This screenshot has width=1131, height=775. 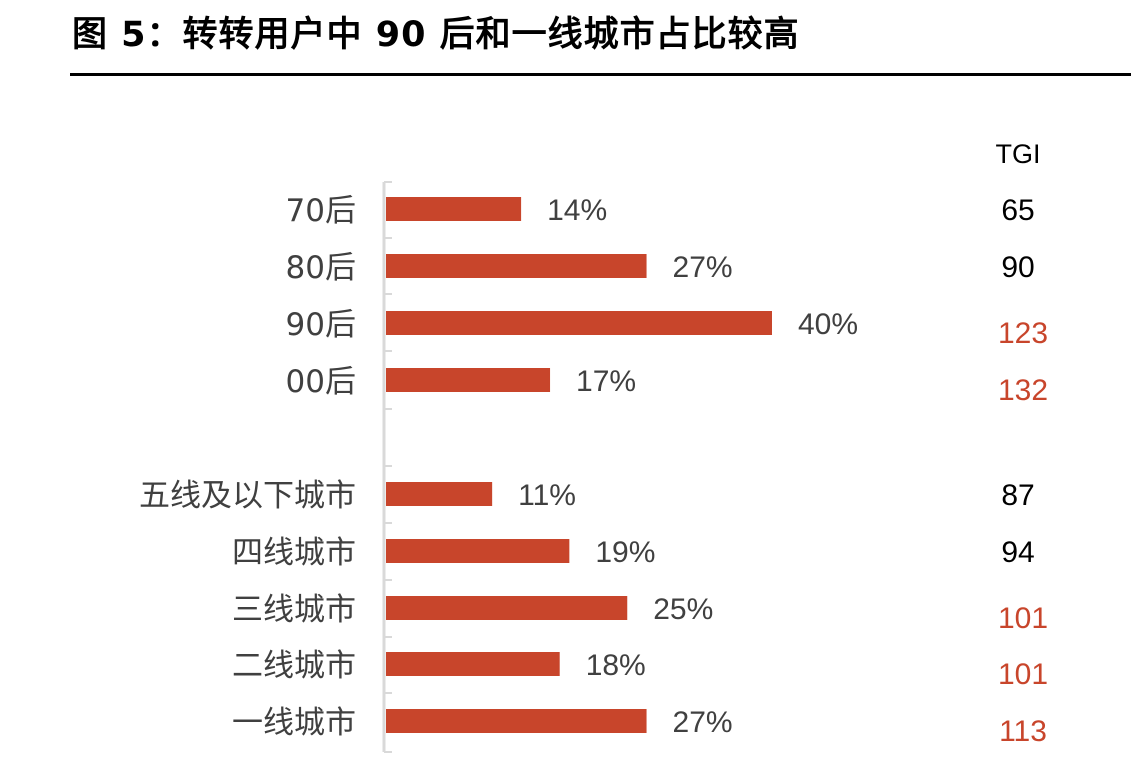 I want to click on tgi-value: 65, so click(x=1017, y=210).